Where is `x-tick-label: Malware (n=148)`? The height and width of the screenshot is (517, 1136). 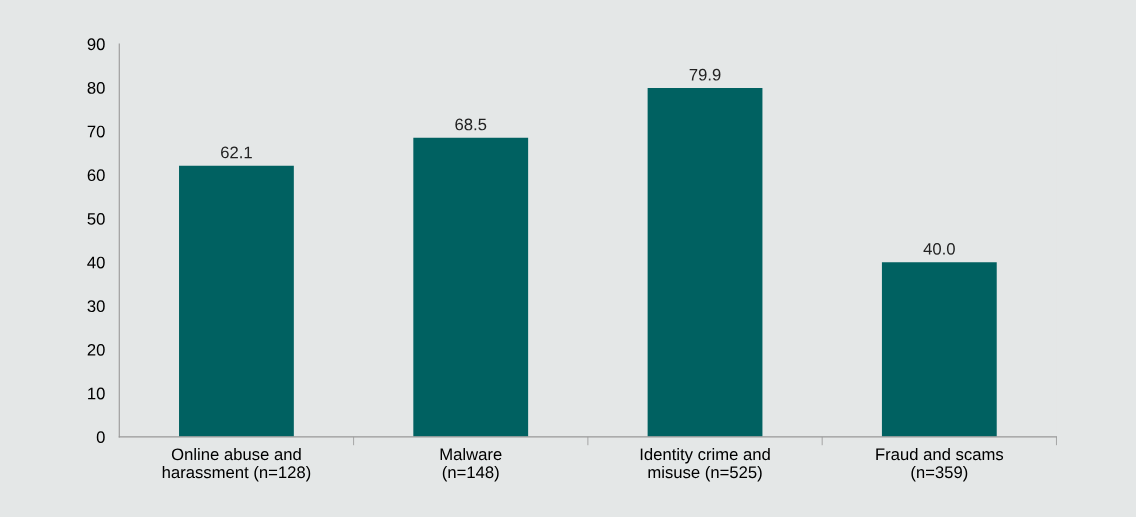
x-tick-label: Malware (n=148) is located at coordinates (471, 464).